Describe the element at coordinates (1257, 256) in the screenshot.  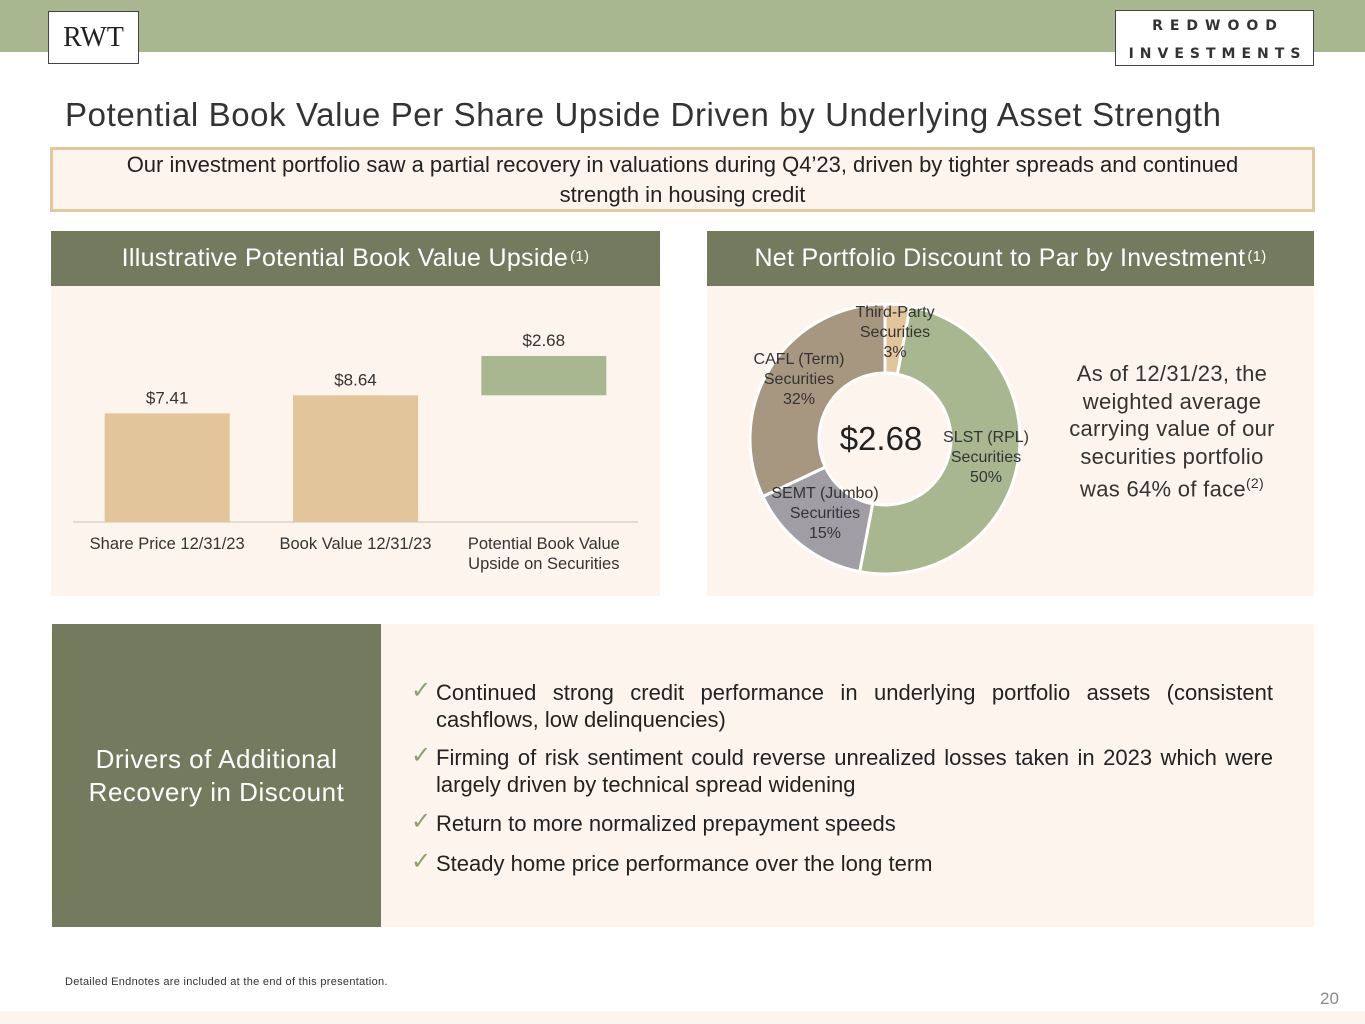
I see `right-panel-heading-footnote: (1)` at that location.